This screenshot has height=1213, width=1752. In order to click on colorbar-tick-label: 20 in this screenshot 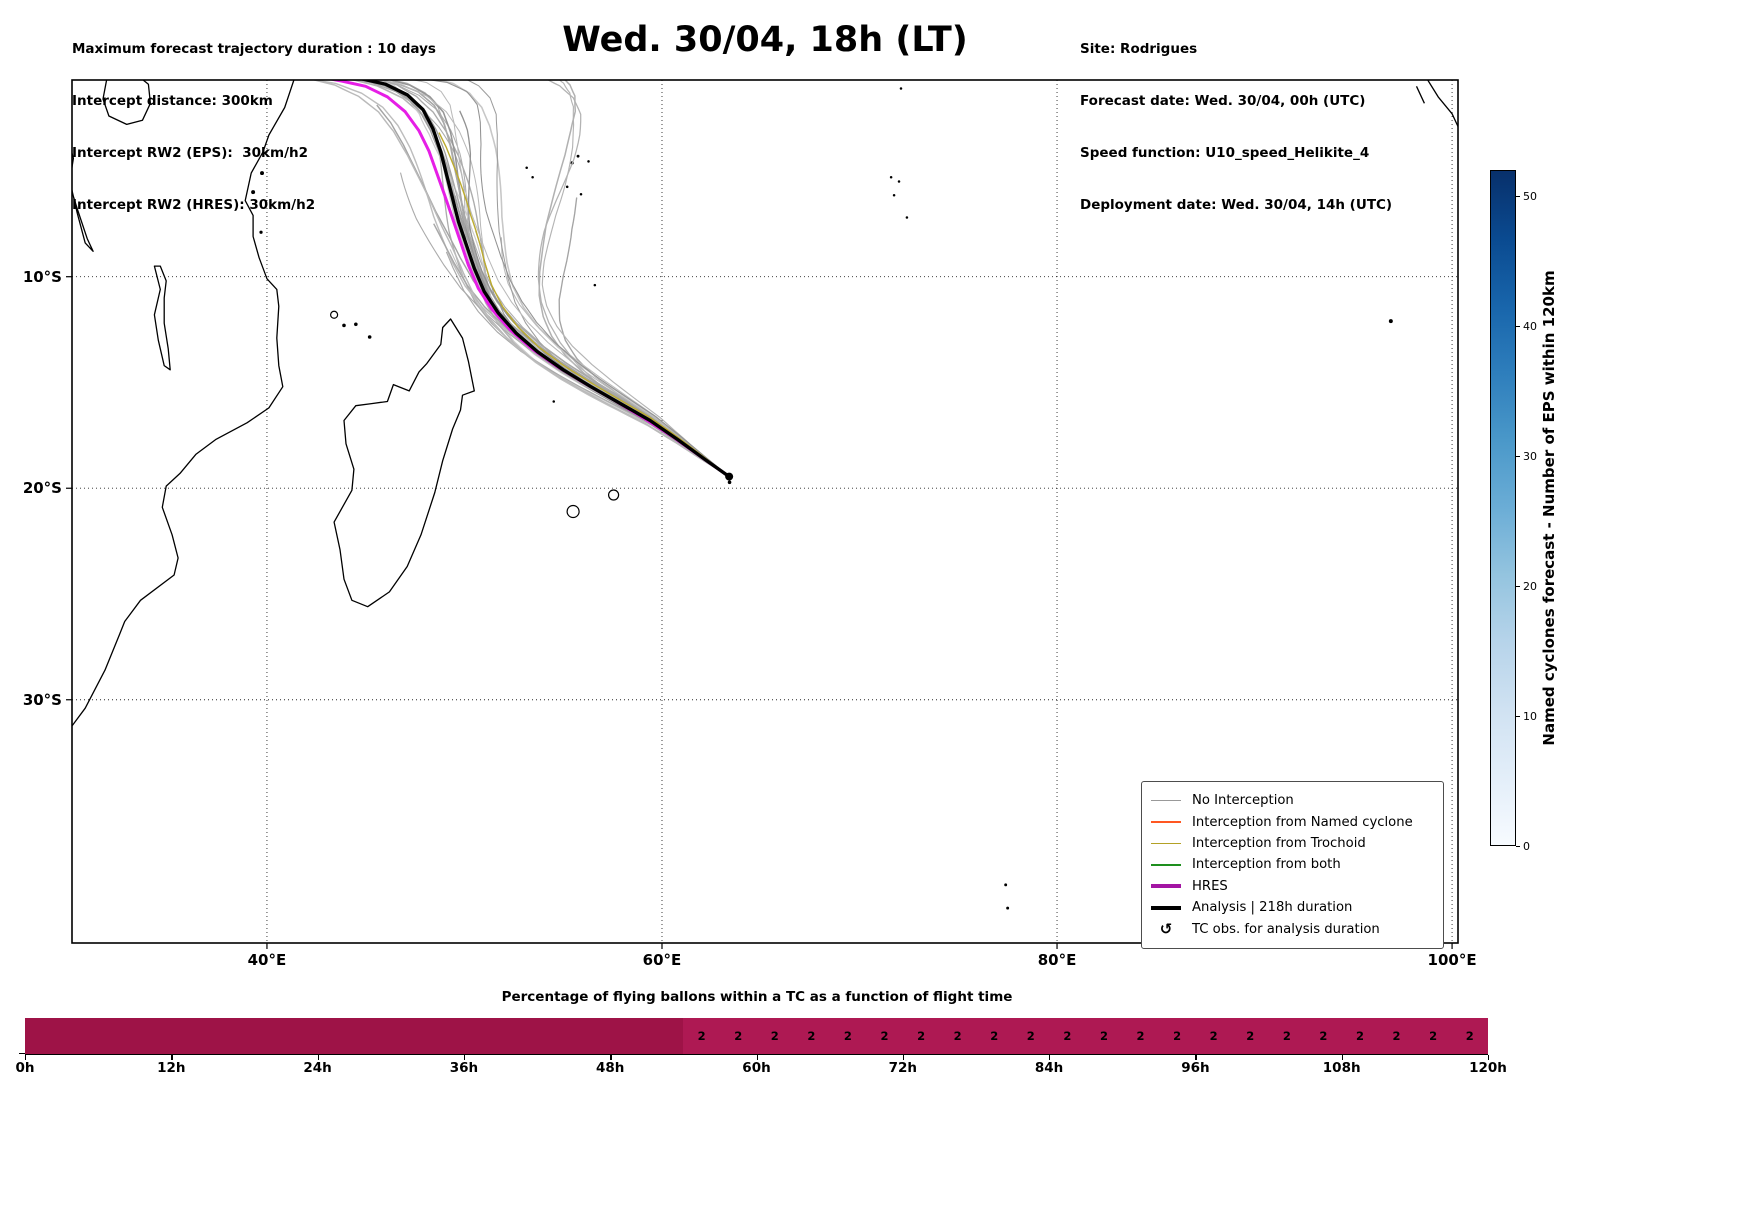, I will do `click(1530, 586)`.